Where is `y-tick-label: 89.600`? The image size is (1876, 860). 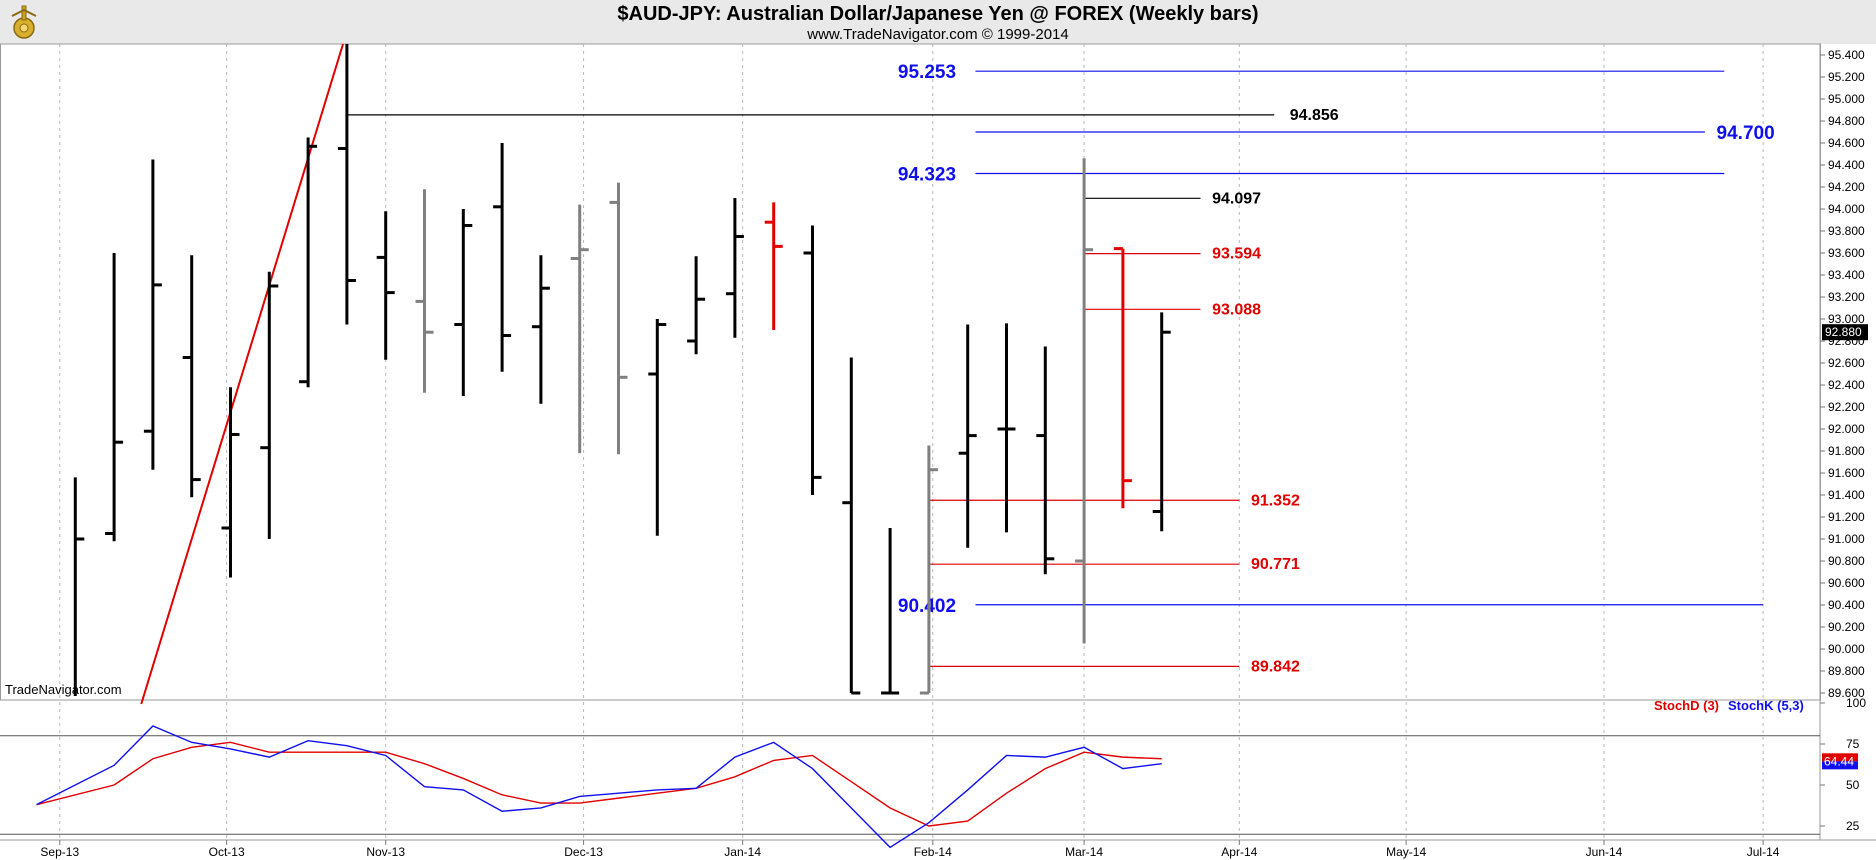 y-tick-label: 89.600 is located at coordinates (1846, 693).